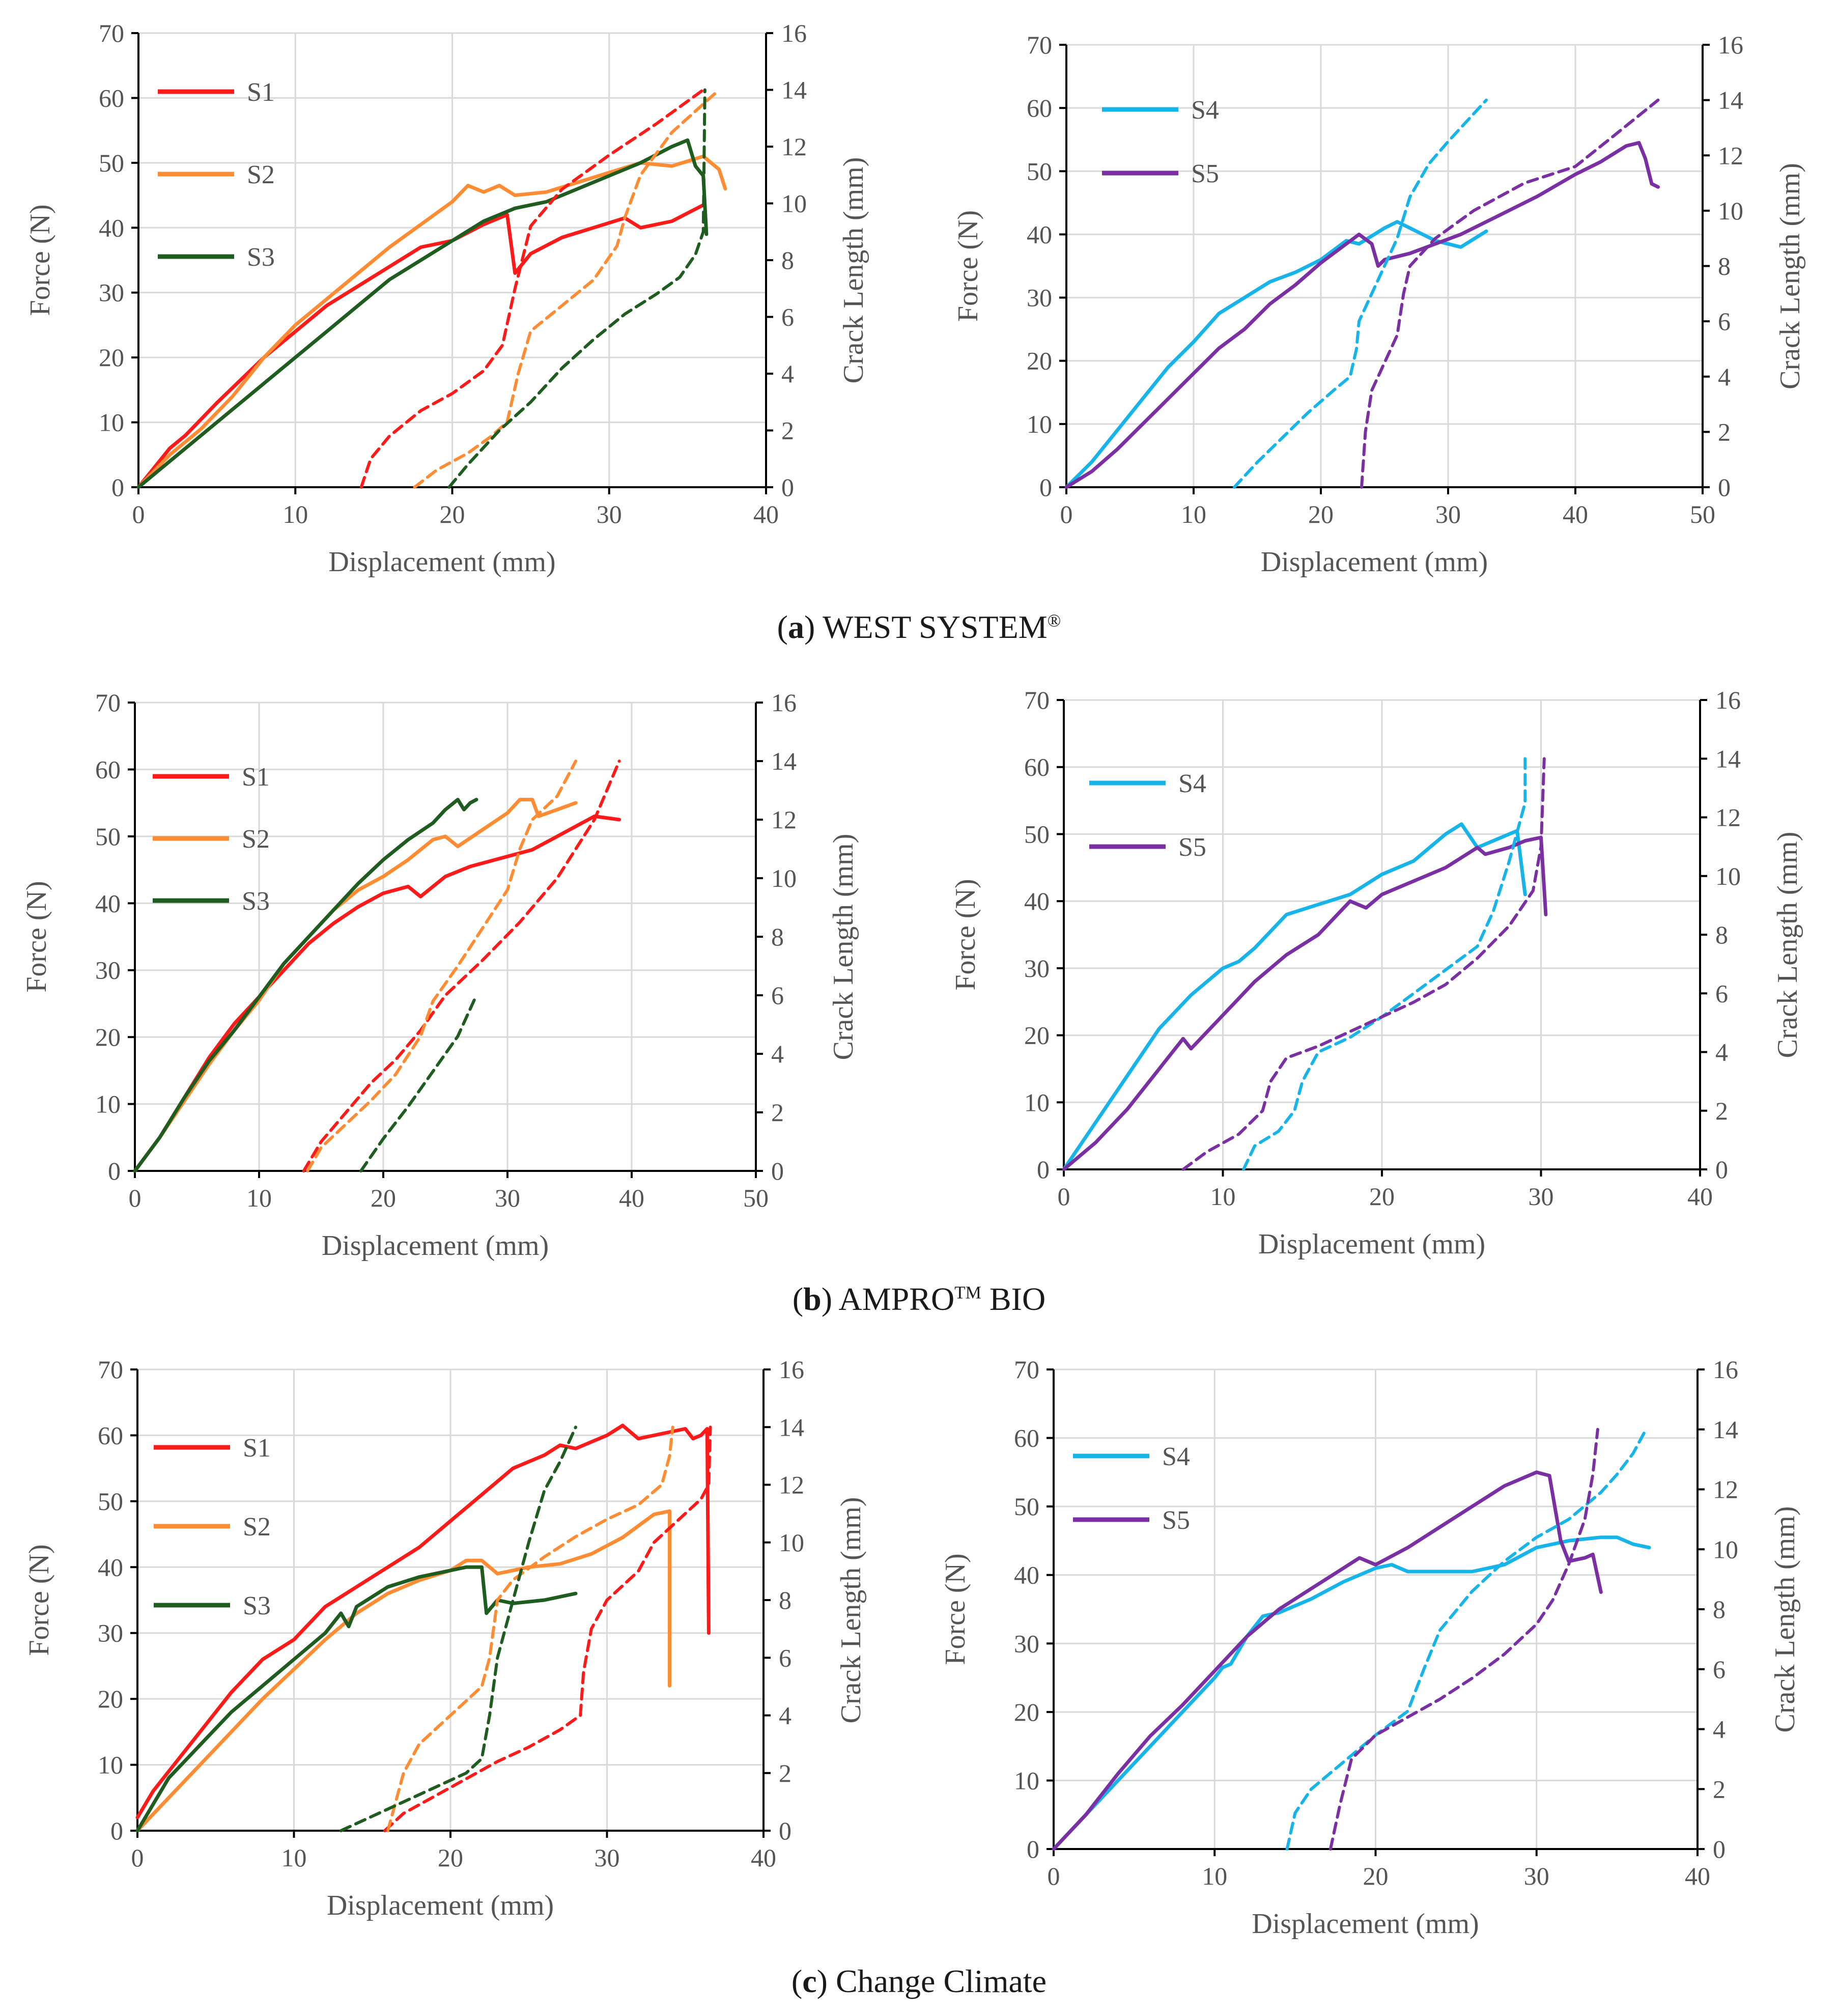 This screenshot has width=1838, height=2016. I want to click on y-tick-label: 30, so click(108, 970).